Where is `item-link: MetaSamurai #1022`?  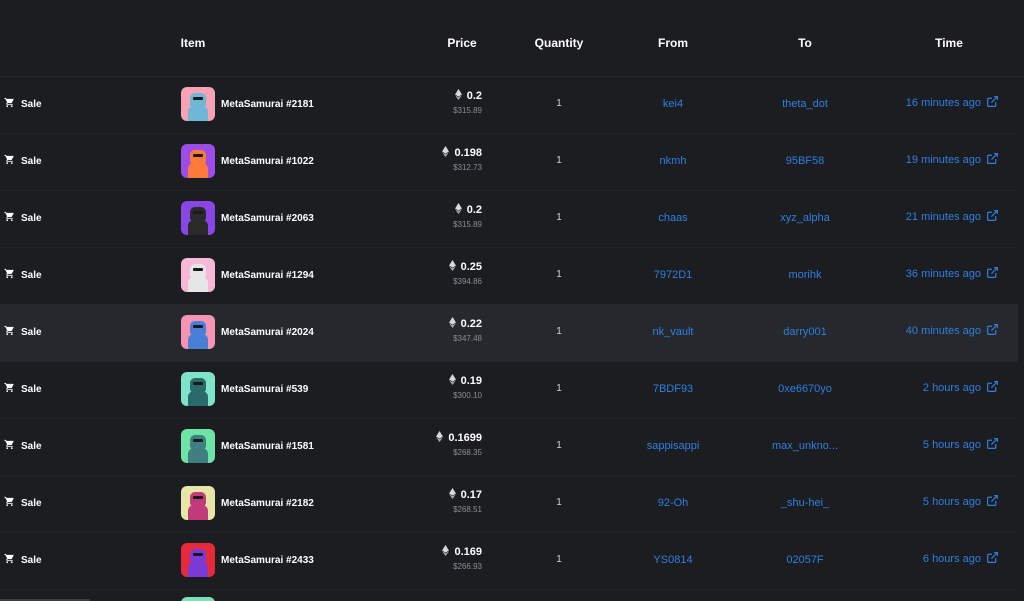
item-link: MetaSamurai #1022 is located at coordinates (247, 161).